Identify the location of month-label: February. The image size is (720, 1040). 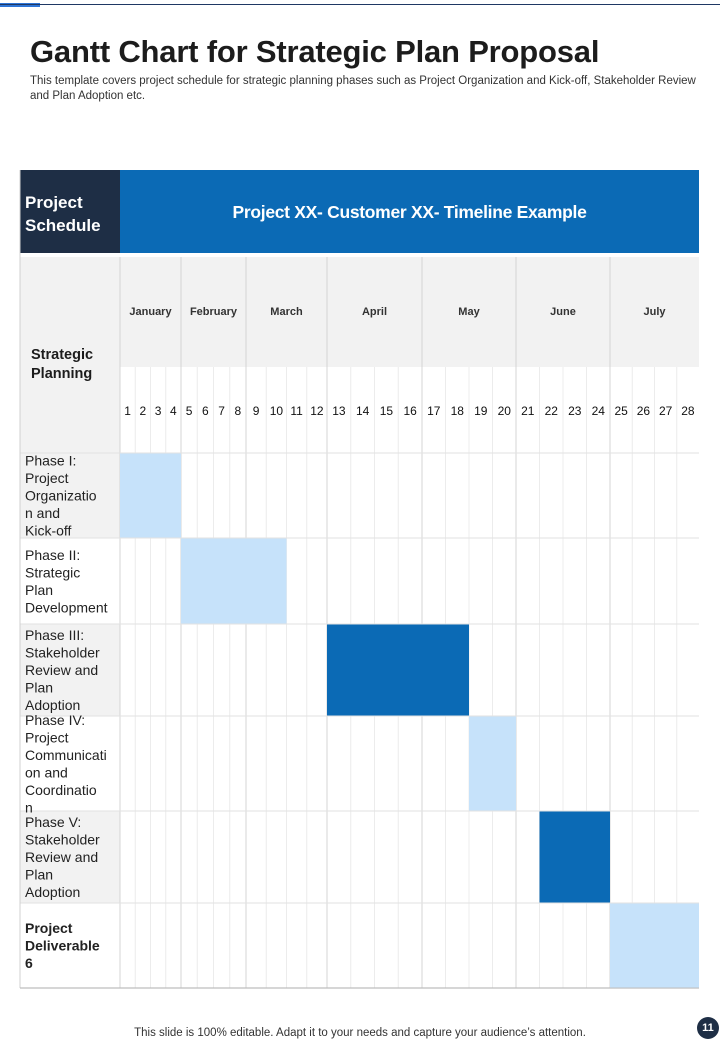
(214, 312).